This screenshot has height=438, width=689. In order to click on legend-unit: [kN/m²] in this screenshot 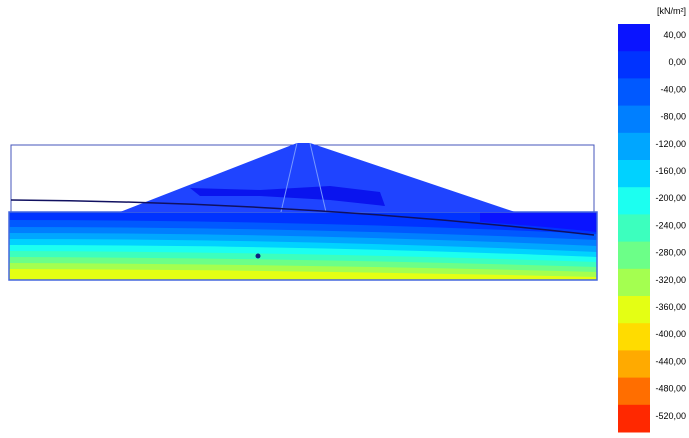, I will do `click(671, 11)`.